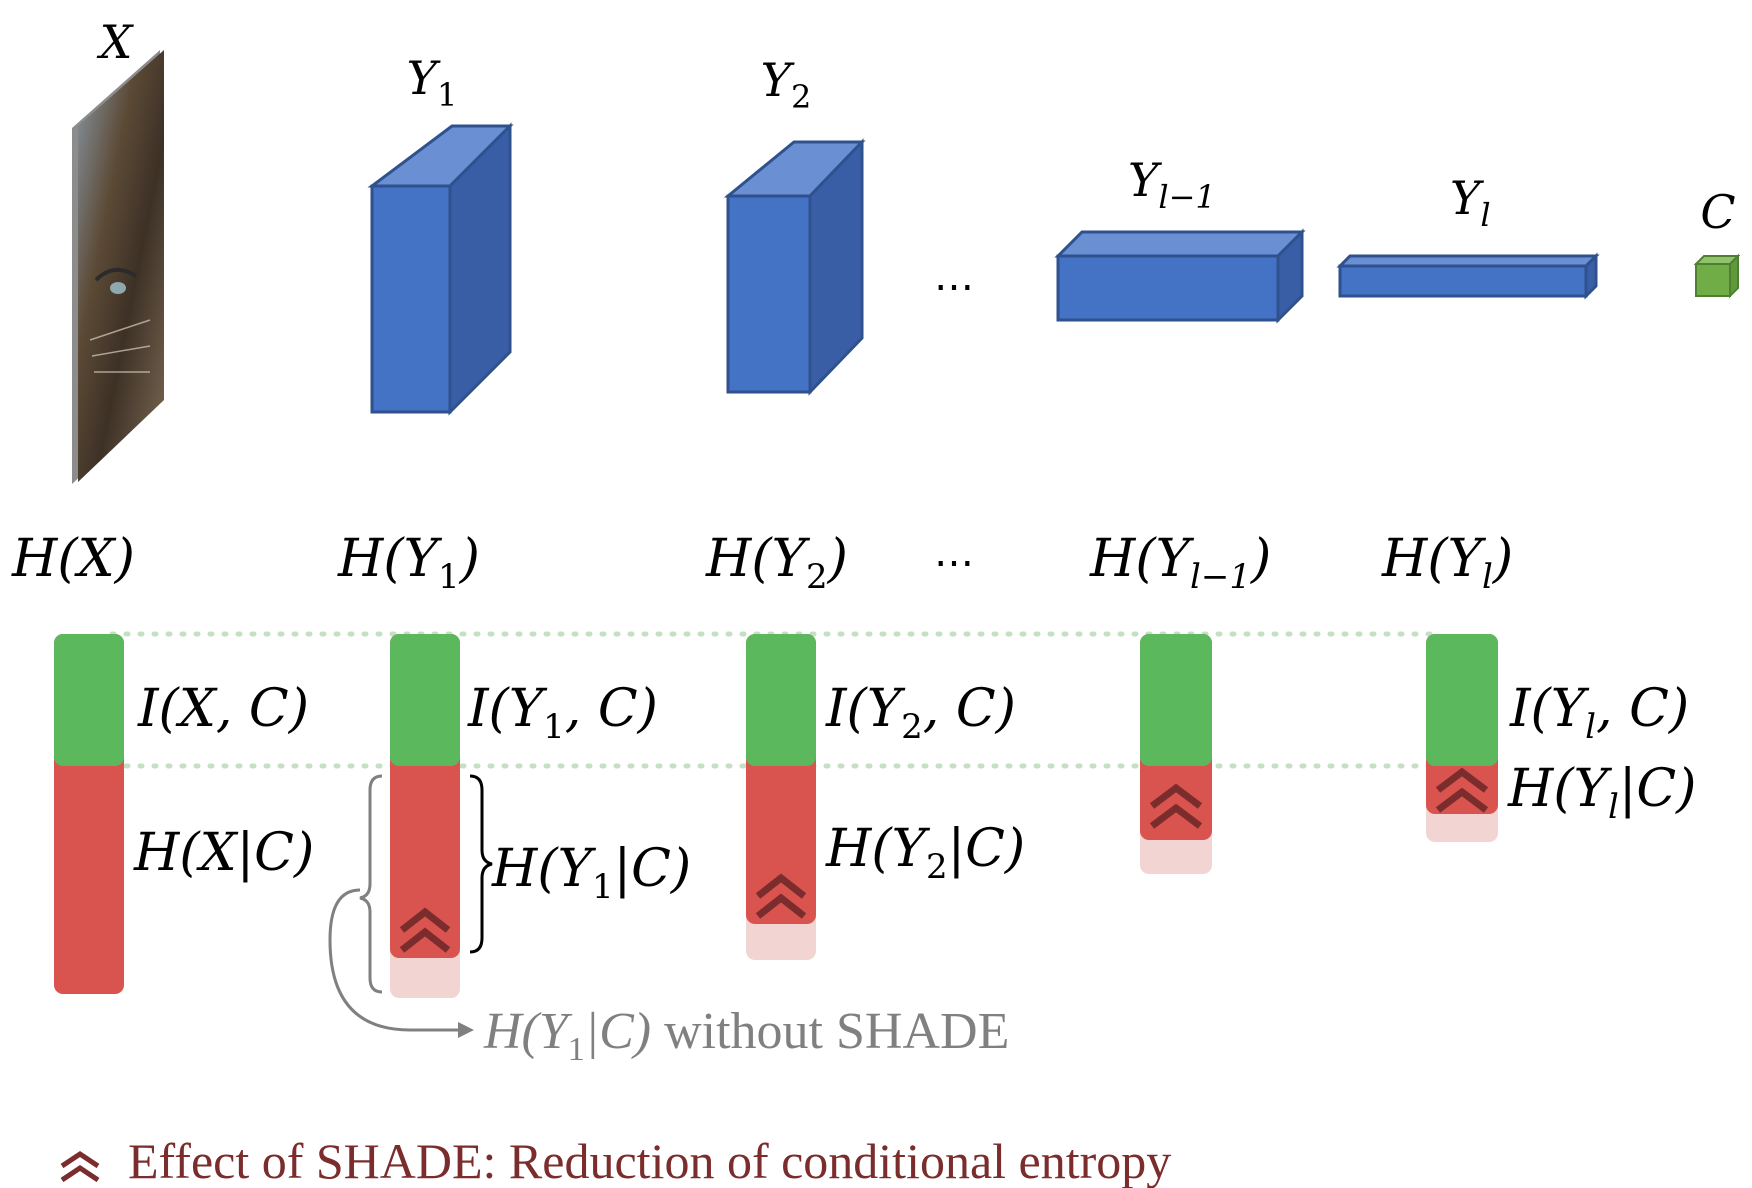 The width and height of the screenshot is (1752, 1188). Describe the element at coordinates (562, 713) in the screenshot. I see `label-iy1c: I(Y1, C)` at that location.